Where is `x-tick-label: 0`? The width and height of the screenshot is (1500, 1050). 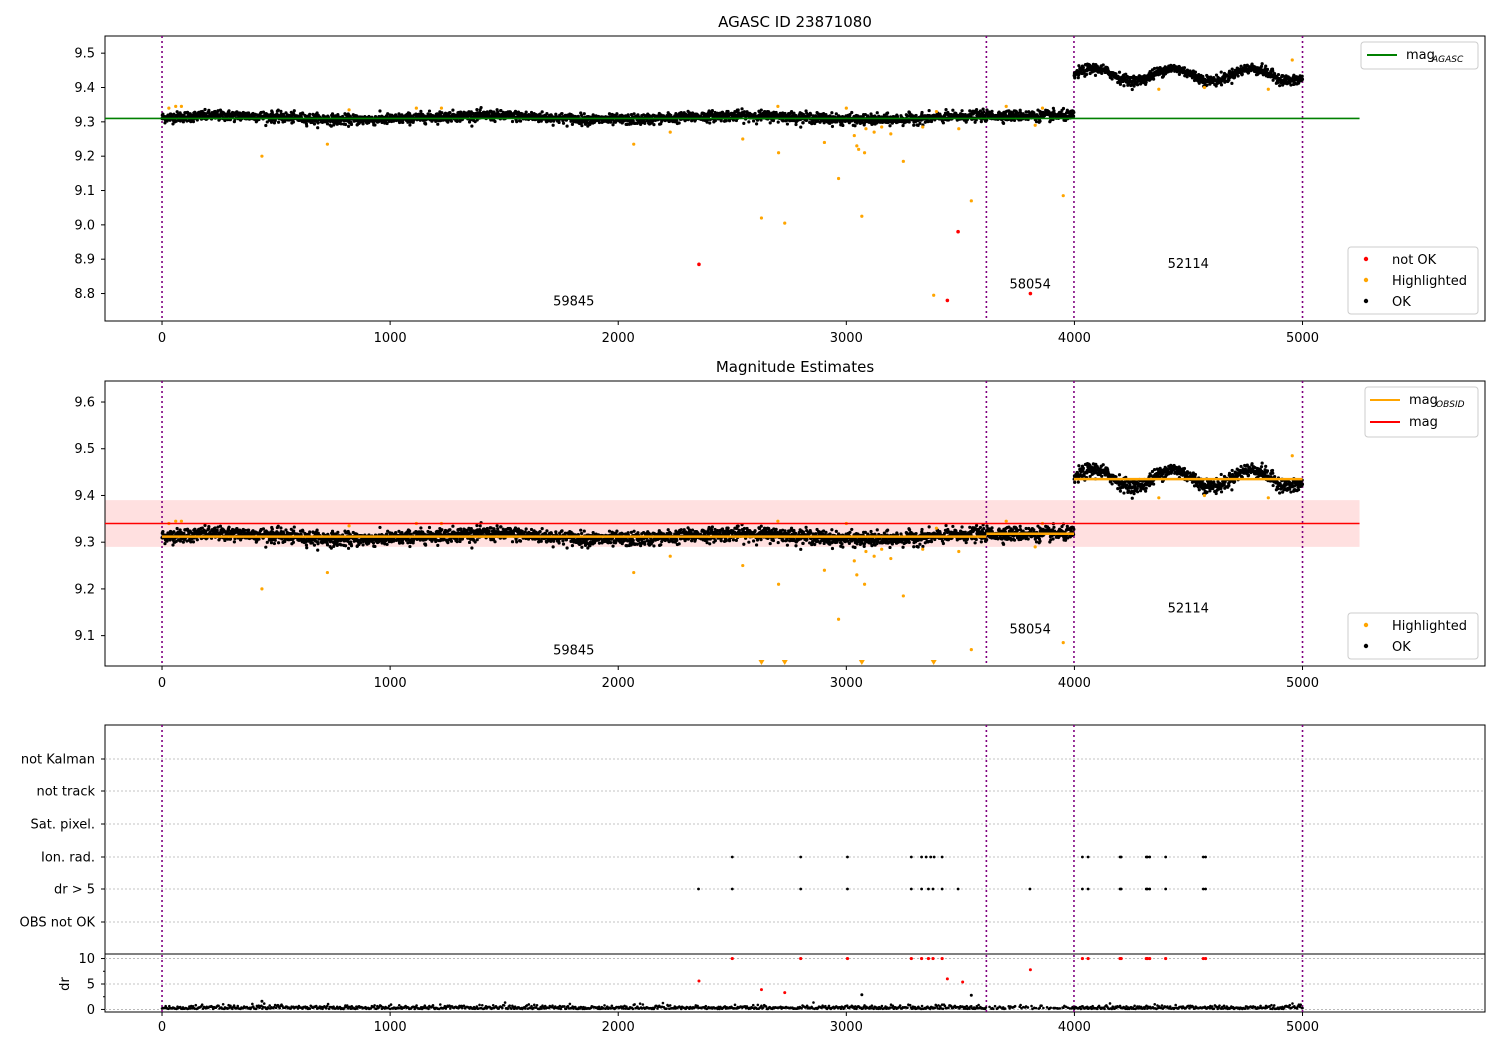
x-tick-label: 0 is located at coordinates (162, 683).